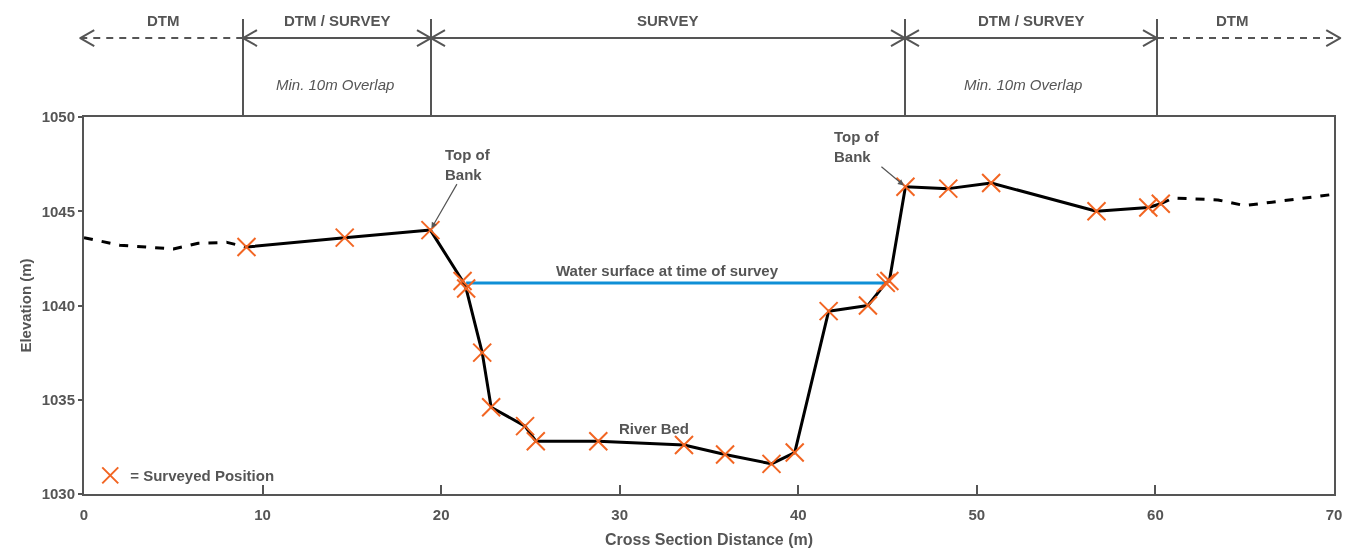 Image resolution: width=1352 pixels, height=550 pixels. What do you see at coordinates (798, 514) in the screenshot?
I see `x-tick-label: 40` at bounding box center [798, 514].